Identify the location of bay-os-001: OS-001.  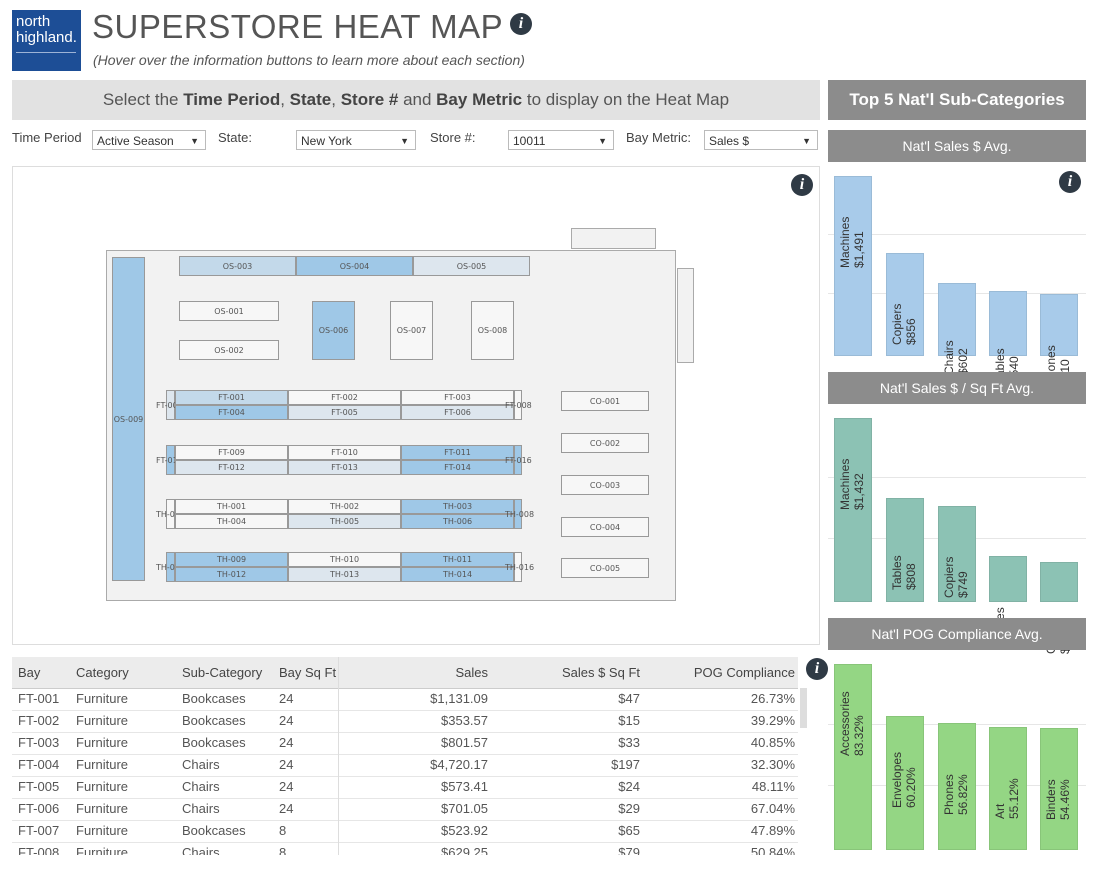
(229, 311).